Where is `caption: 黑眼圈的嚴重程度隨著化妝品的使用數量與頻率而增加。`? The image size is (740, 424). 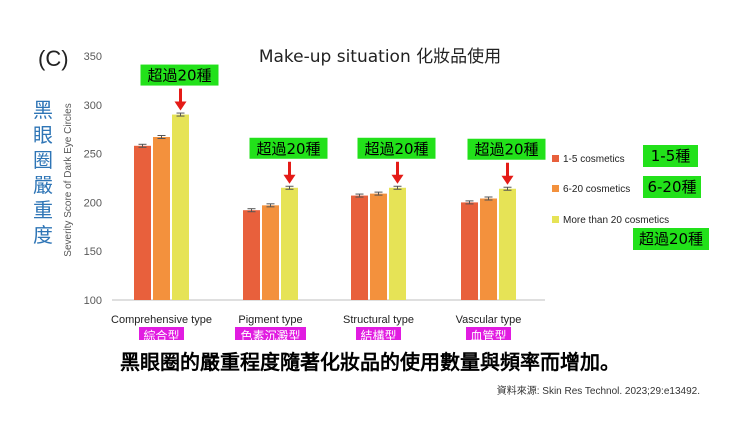 caption: 黑眼圈的嚴重程度隨著化妝品的使用數量與頻率而增加。 is located at coordinates (370, 362).